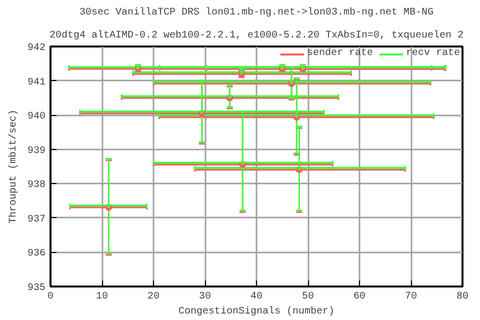  Describe the element at coordinates (36, 117) in the screenshot. I see `y-tick-label: 940` at that location.